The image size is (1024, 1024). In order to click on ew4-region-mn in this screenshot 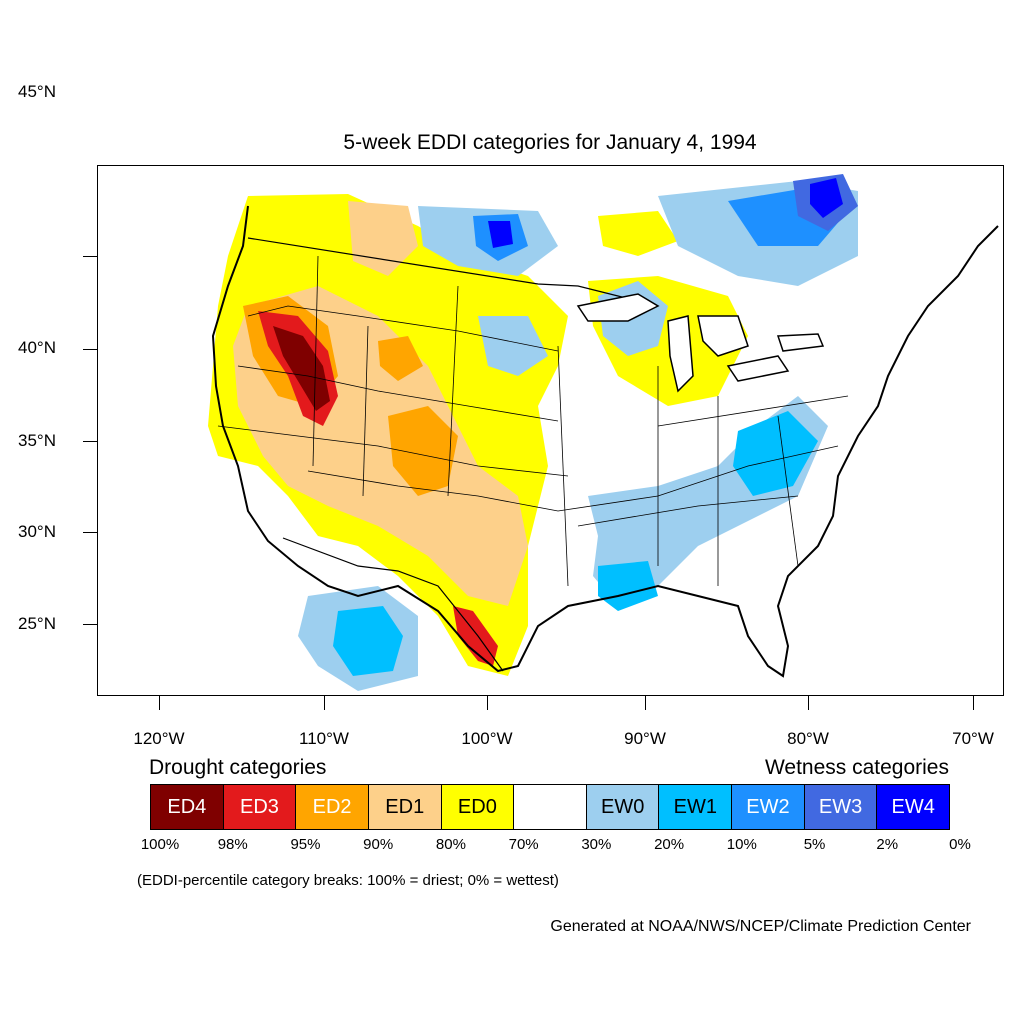, I will do `click(500, 234)`.